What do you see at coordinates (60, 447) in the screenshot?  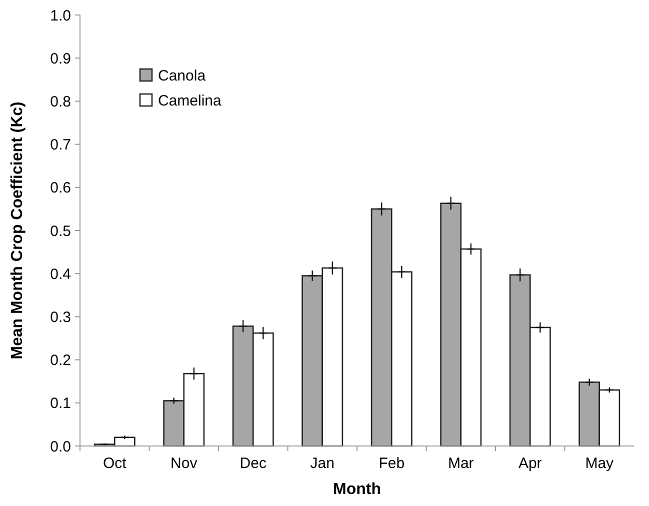 I see `y-tick-label: 0.0` at bounding box center [60, 447].